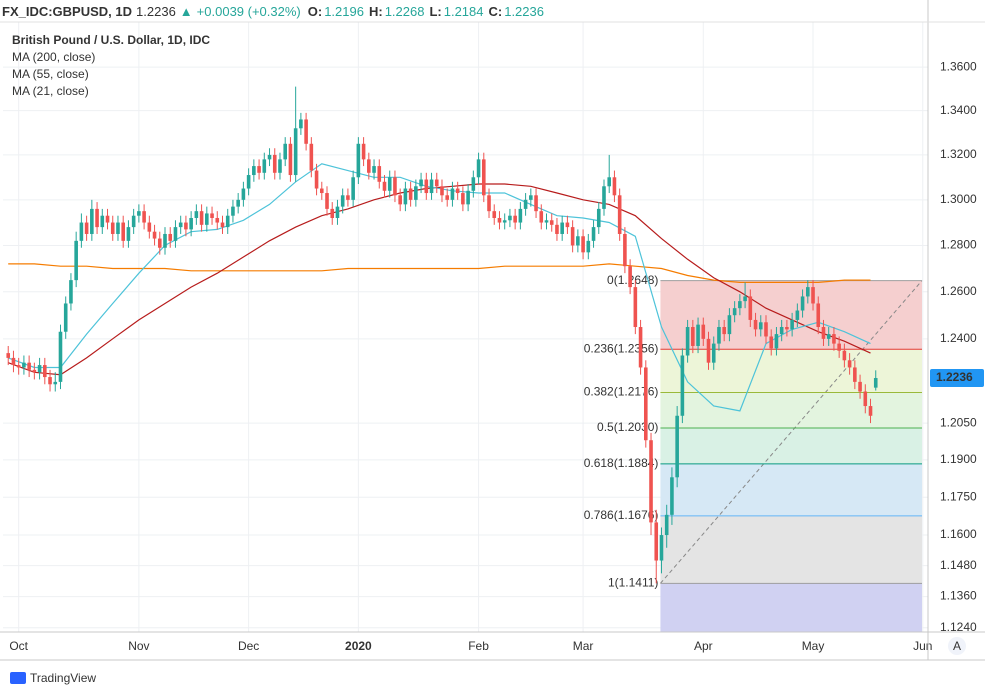  Describe the element at coordinates (315, 11) in the screenshot. I see `field-key: O:` at that location.